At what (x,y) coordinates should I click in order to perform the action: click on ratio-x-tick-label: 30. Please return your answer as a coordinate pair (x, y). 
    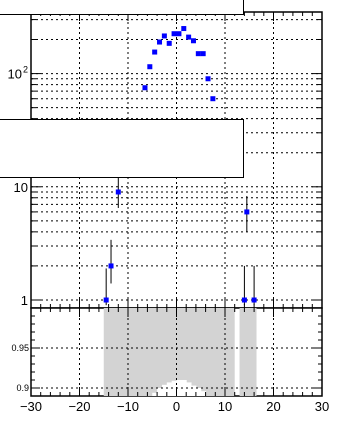
    Looking at the image, I should click on (322, 406).